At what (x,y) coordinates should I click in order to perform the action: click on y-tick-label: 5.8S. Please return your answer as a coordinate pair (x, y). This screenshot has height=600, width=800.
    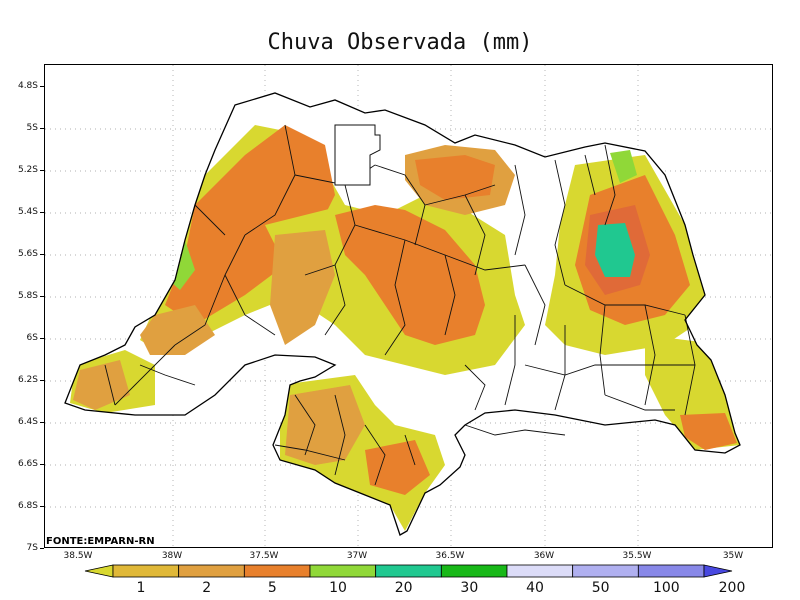
    Looking at the image, I should click on (27, 296).